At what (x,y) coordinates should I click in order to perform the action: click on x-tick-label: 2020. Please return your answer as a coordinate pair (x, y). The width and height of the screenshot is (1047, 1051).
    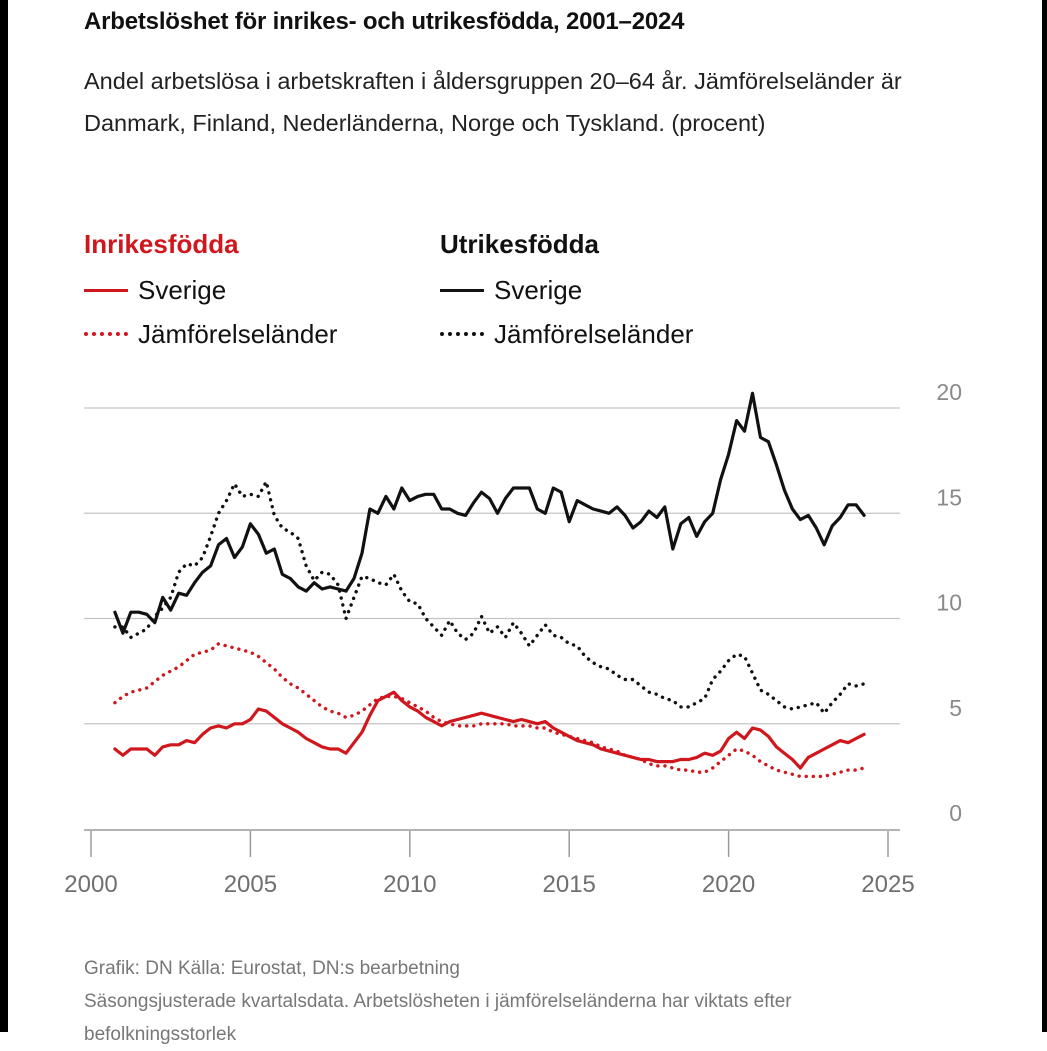
    Looking at the image, I should click on (728, 884).